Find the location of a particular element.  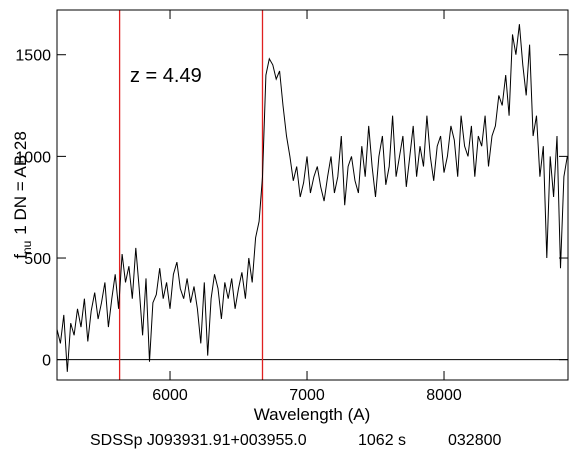

footer-object: SDSSp J093931.91+003955.0 is located at coordinates (198, 440).